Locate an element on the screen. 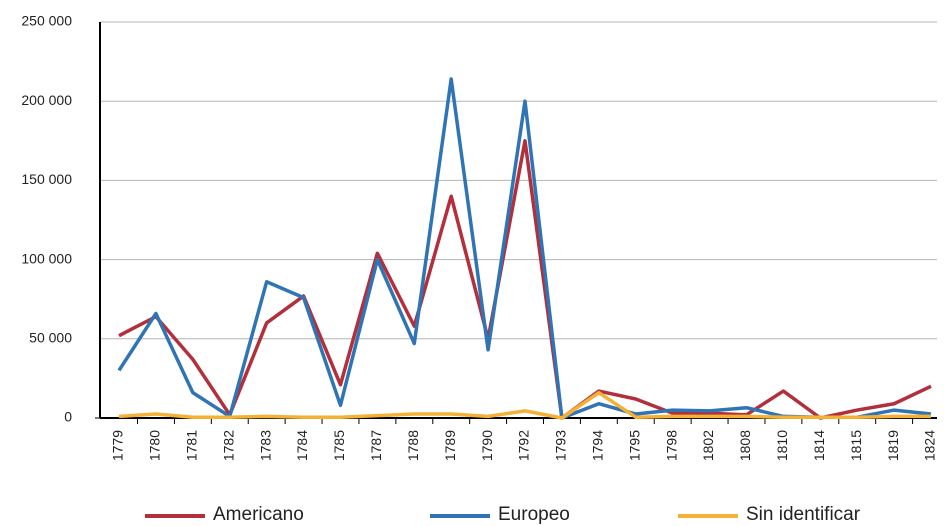  legend-label: Americano is located at coordinates (258, 514).